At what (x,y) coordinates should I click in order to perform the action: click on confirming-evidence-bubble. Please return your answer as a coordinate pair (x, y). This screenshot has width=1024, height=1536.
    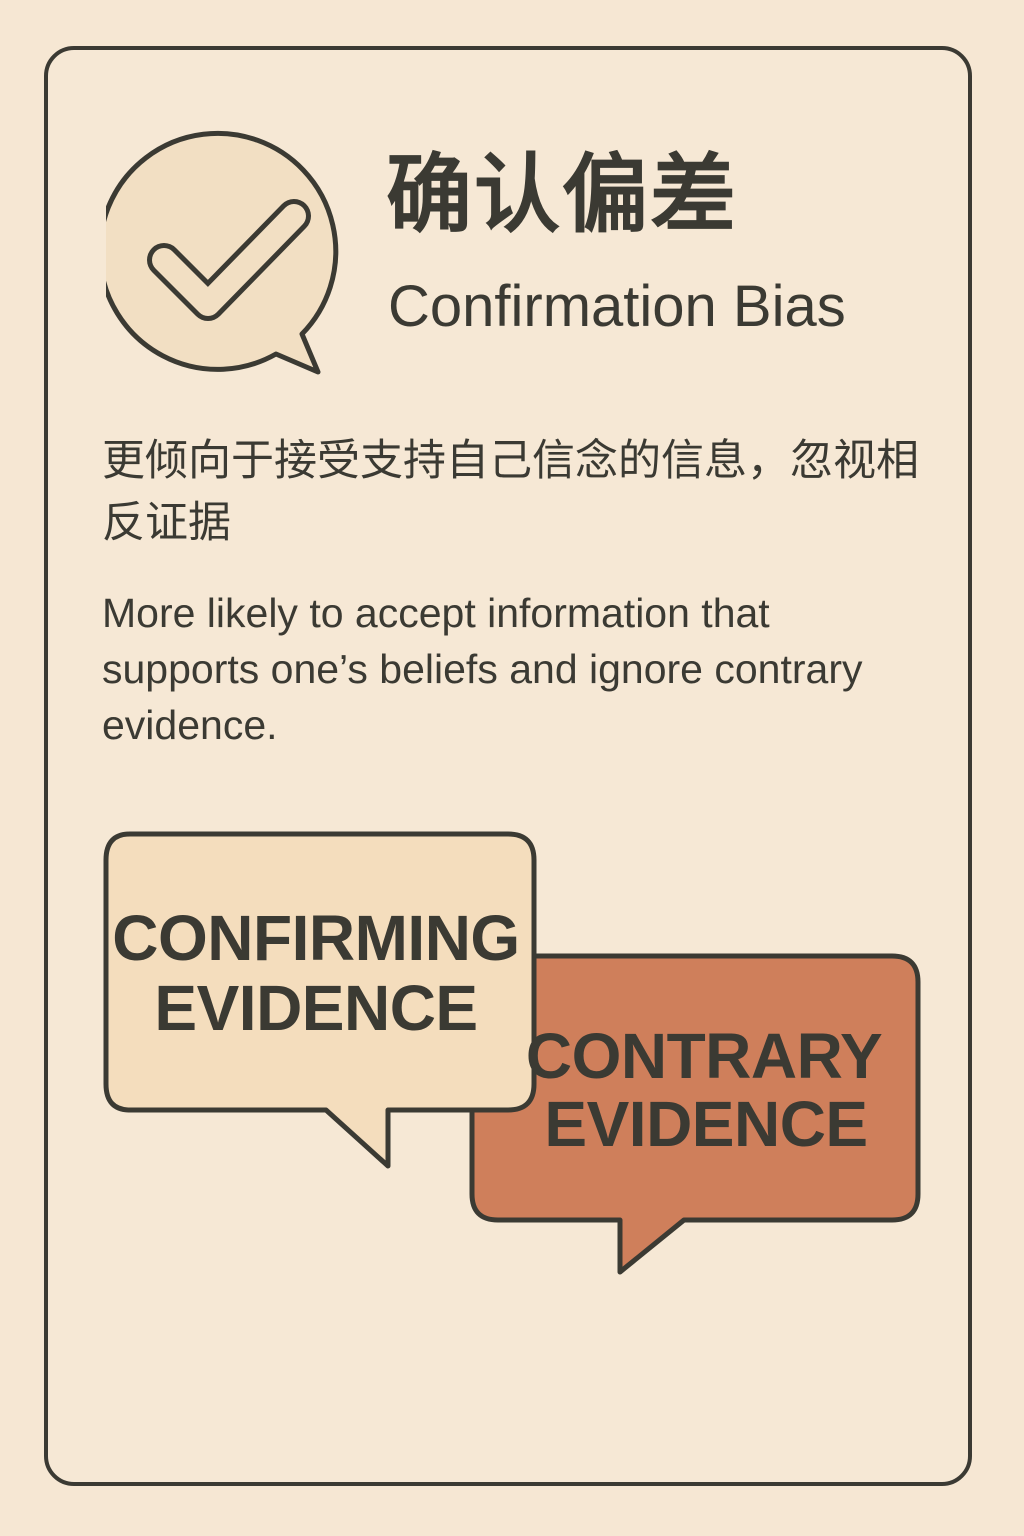
    Looking at the image, I should click on (320, 1000).